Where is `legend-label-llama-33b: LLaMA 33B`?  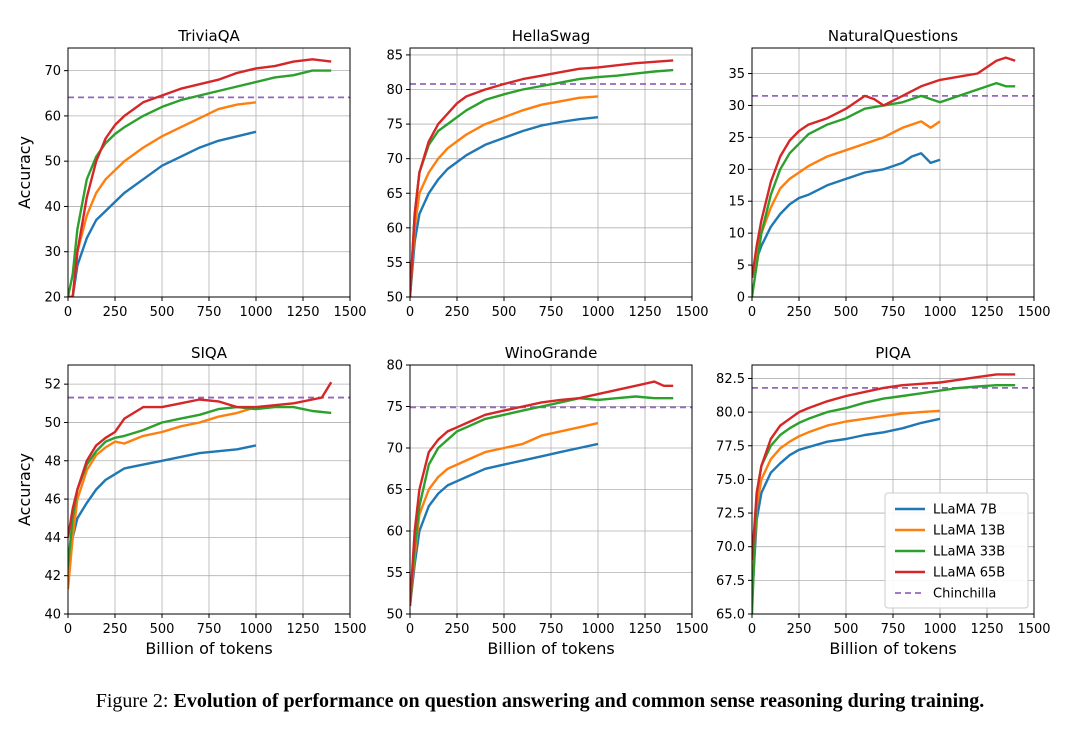 legend-label-llama-33b: LLaMA 33B is located at coordinates (969, 552).